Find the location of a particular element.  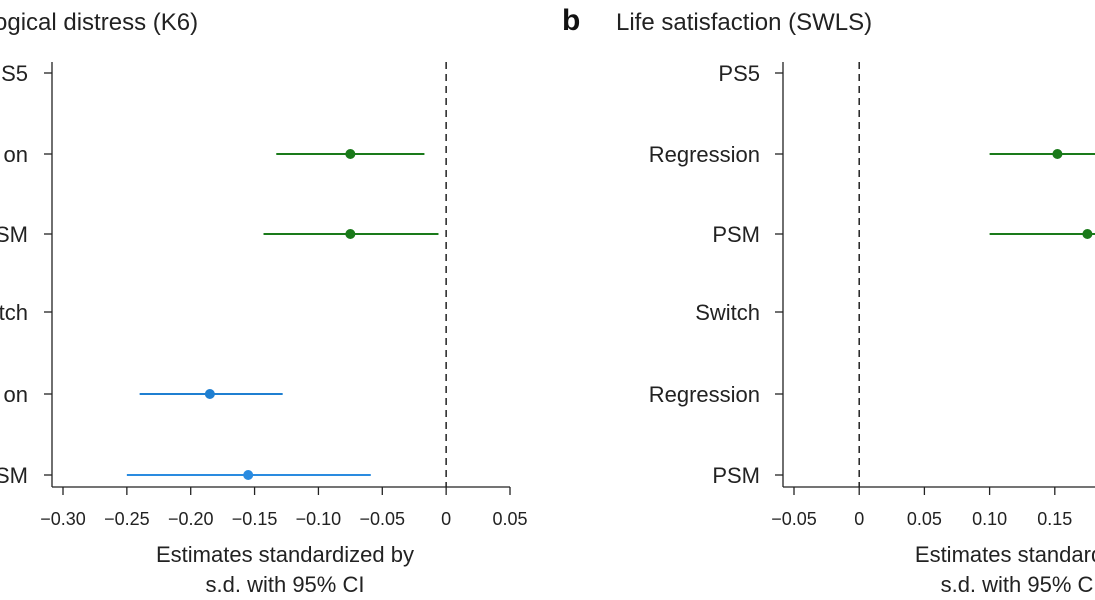

panel-title: ogical distress (K6) is located at coordinates (99, 22).